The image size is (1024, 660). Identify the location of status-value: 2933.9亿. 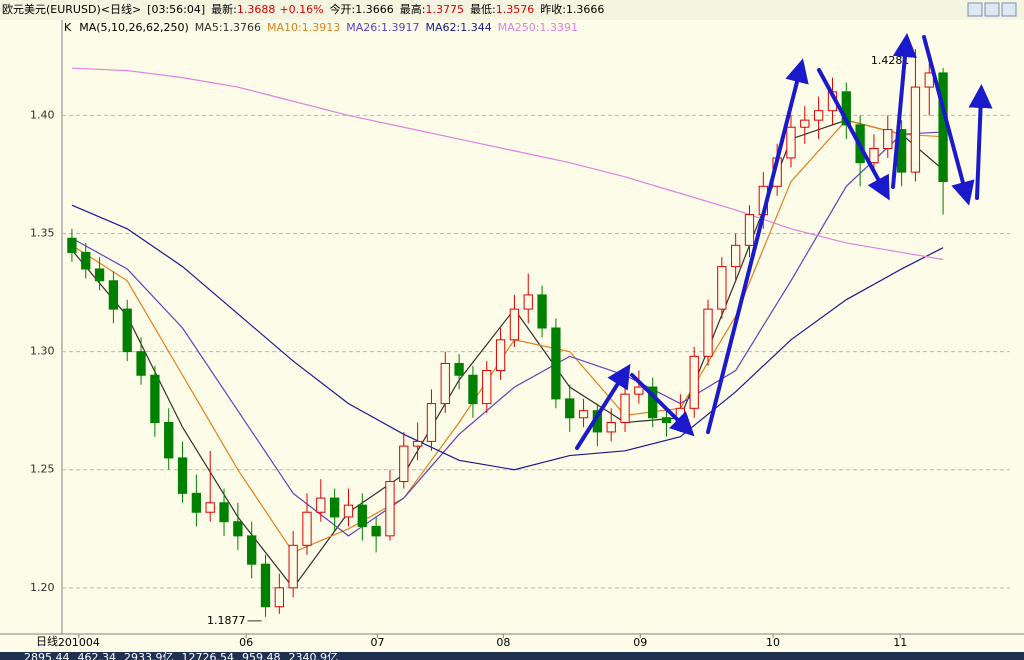
(149, 655).